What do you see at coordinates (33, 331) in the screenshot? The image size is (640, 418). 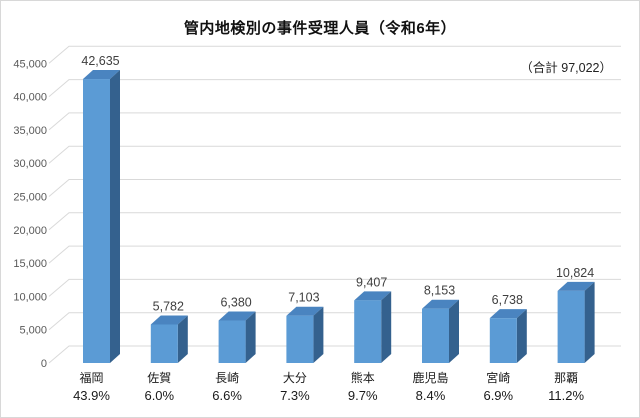 I see `y-tick-label: 5,000` at bounding box center [33, 331].